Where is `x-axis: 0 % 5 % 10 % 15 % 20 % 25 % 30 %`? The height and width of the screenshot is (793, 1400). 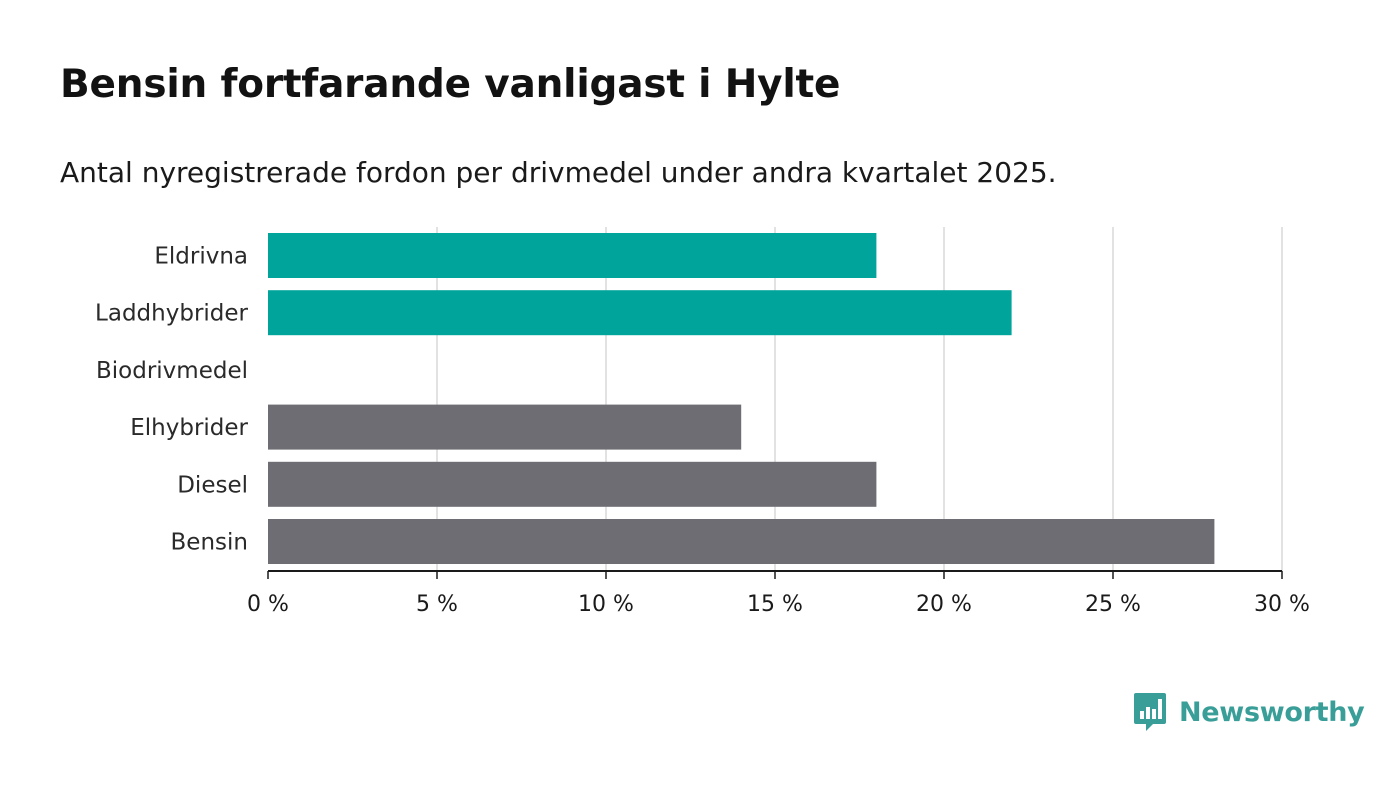 x-axis: 0 % 5 % 10 % 15 % 20 % 25 % 30 % is located at coordinates (778, 593).